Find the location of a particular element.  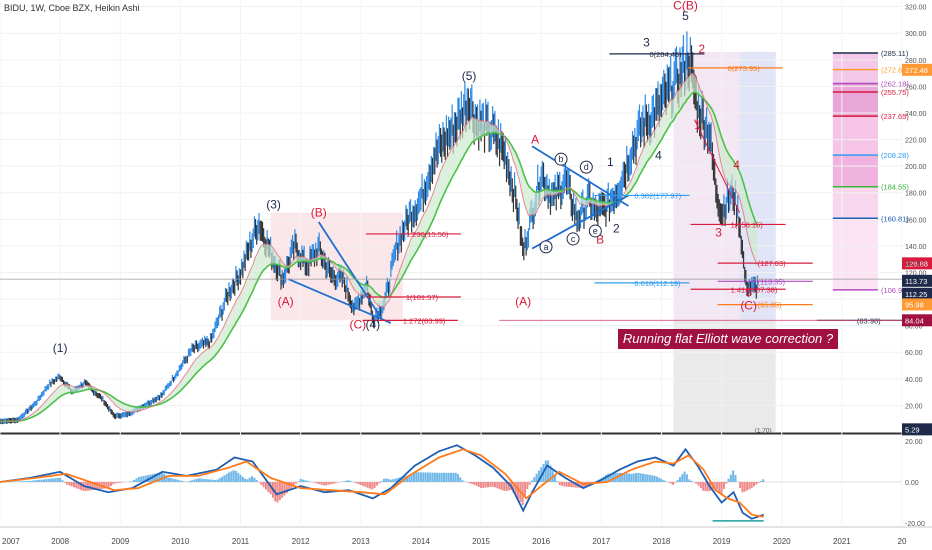

wave-label-9: B is located at coordinates (600, 239).